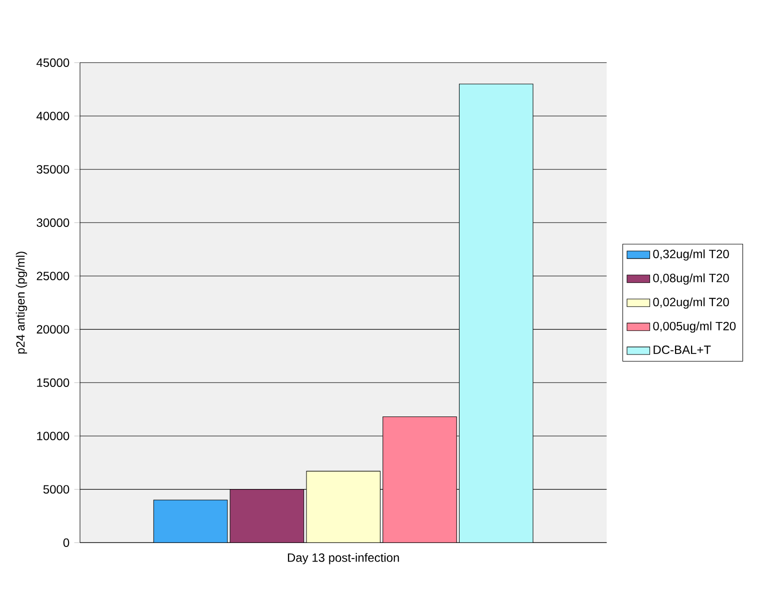 This screenshot has height=609, width=784. Describe the element at coordinates (53, 436) in the screenshot. I see `y-tick-label: 10000` at that location.